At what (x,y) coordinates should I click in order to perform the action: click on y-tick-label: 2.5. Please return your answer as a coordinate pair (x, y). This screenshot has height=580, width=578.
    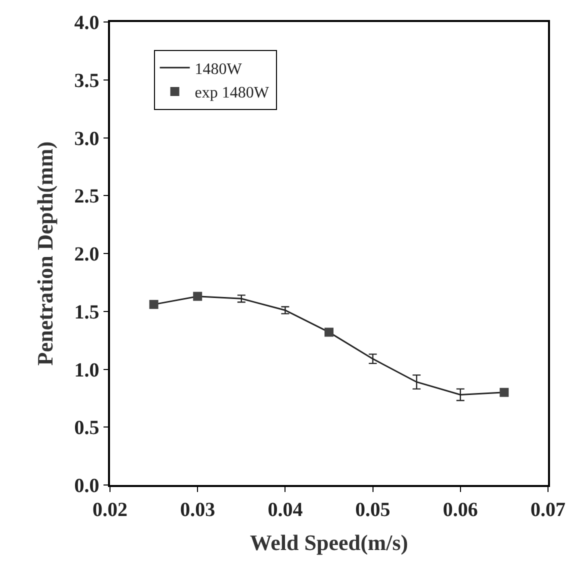
    Looking at the image, I should click on (87, 197).